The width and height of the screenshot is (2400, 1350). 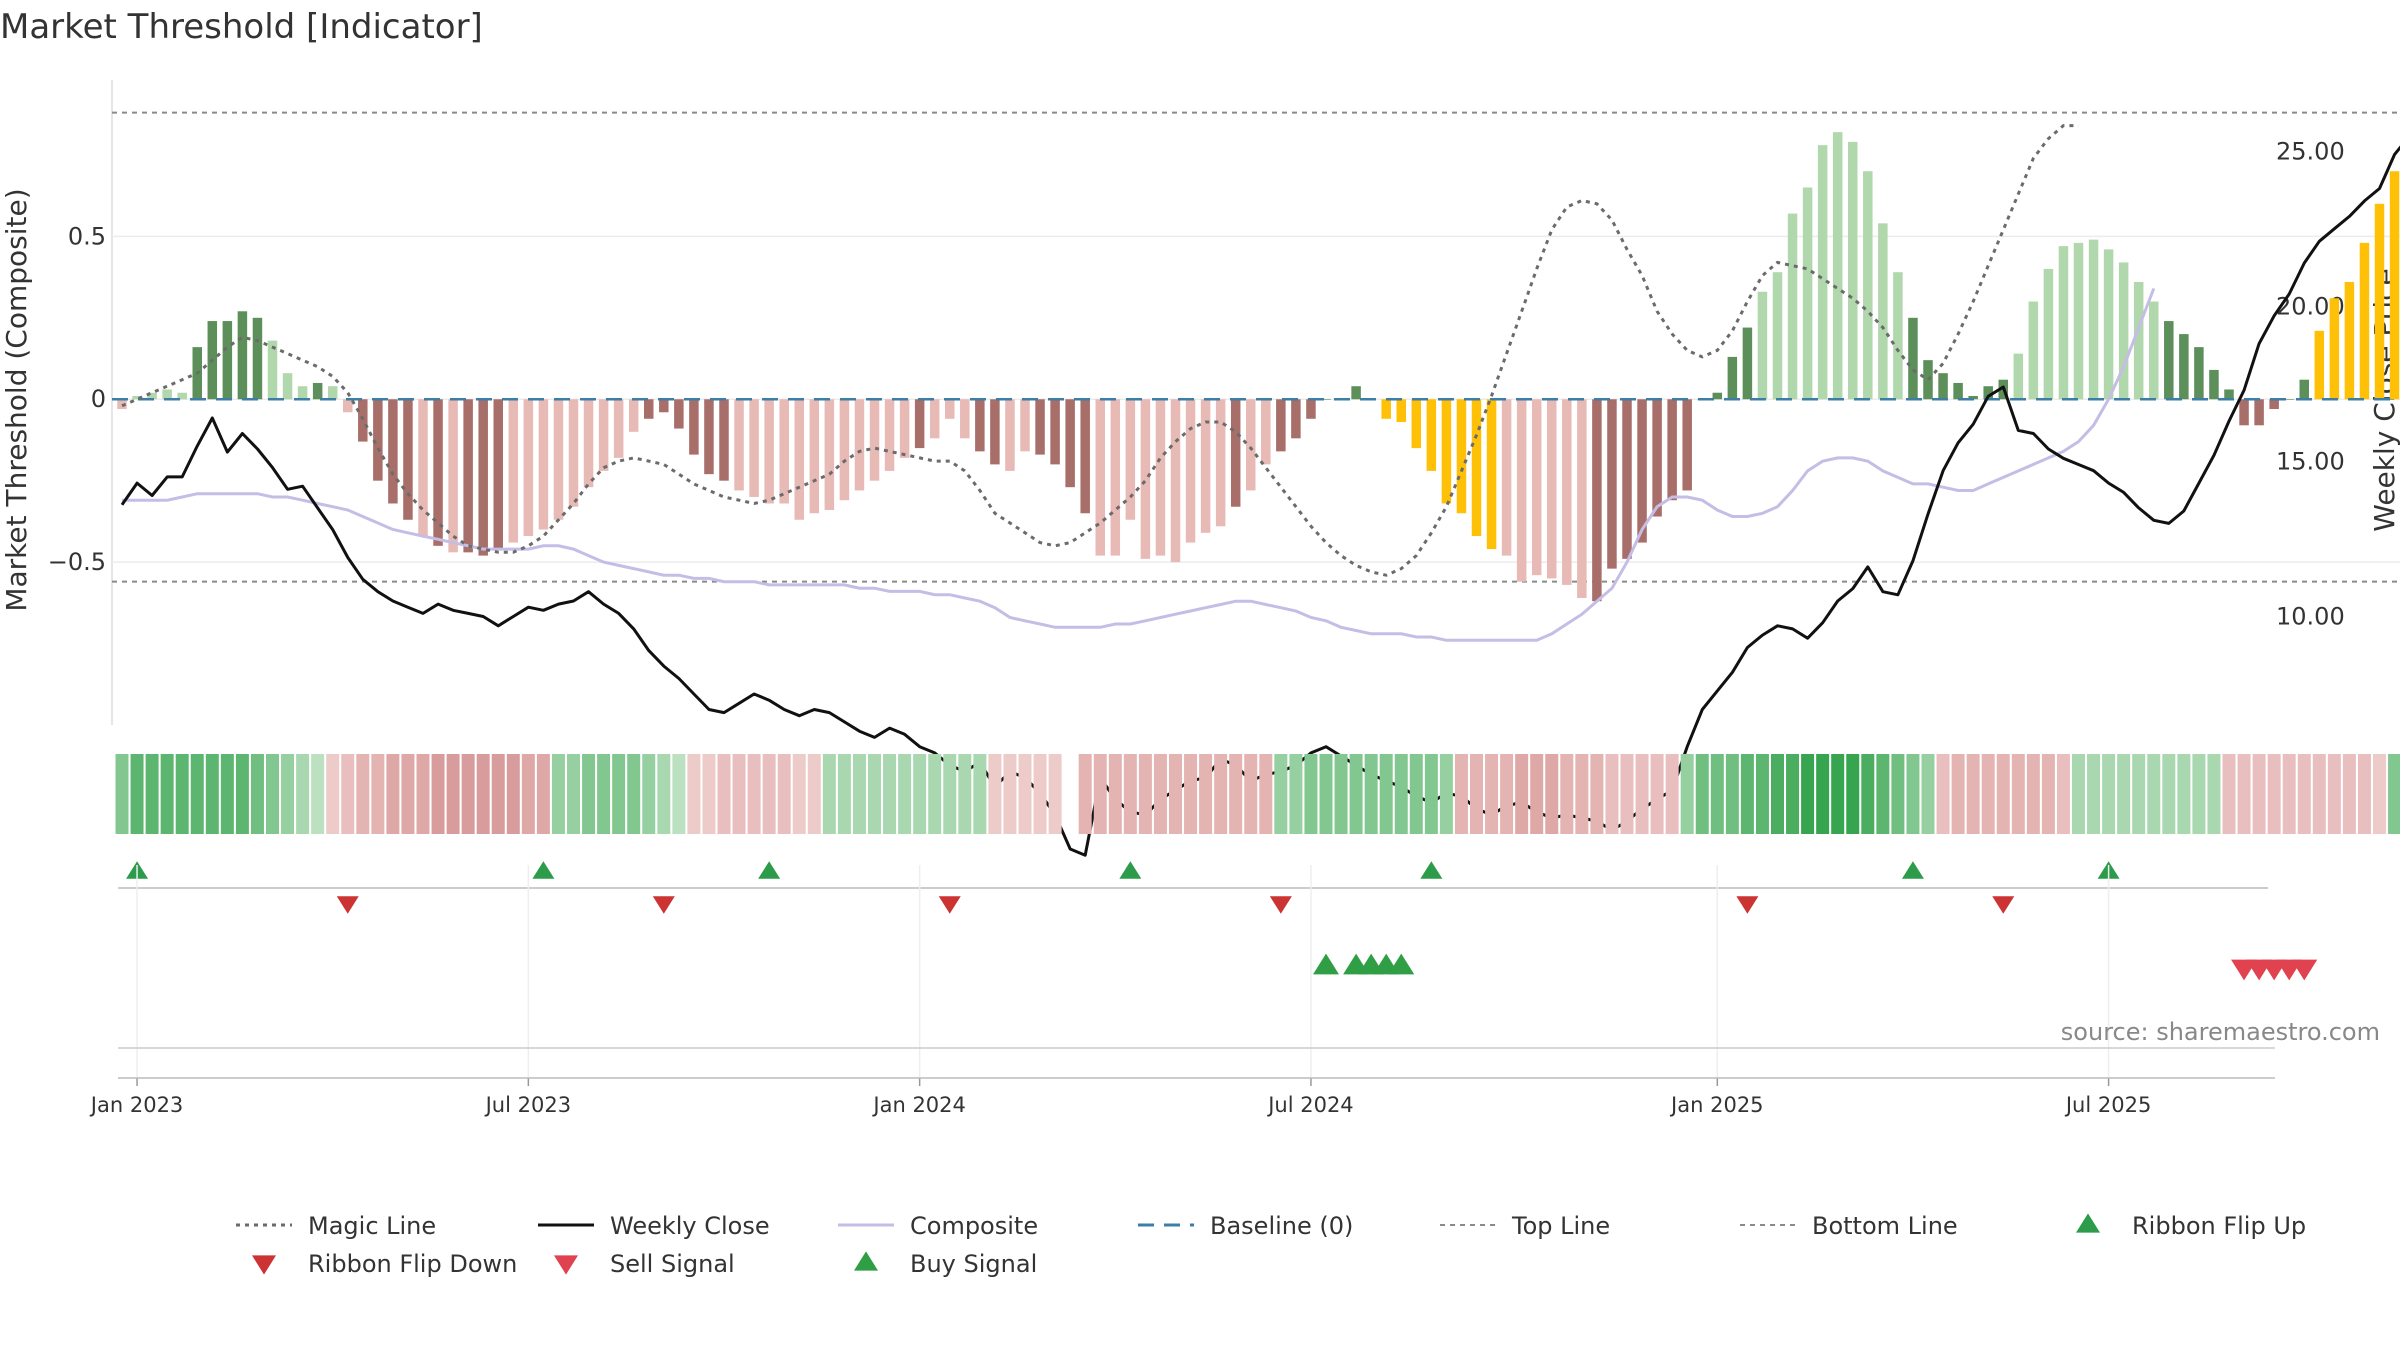 I want to click on right-tick-label: 10.00, so click(x=2310, y=616).